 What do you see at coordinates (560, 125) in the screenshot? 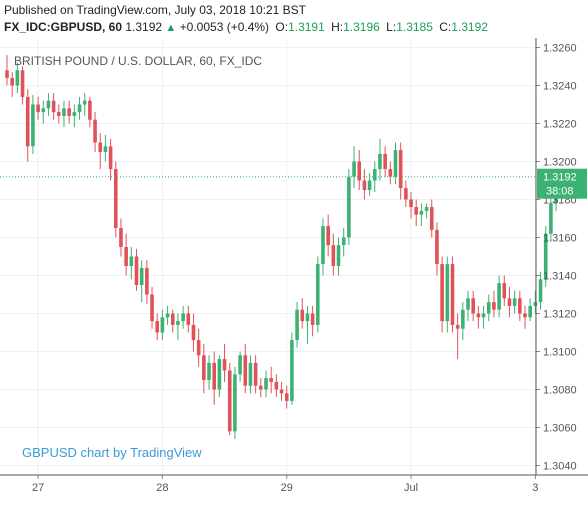
I see `y-tick-label: 1.3220` at bounding box center [560, 125].